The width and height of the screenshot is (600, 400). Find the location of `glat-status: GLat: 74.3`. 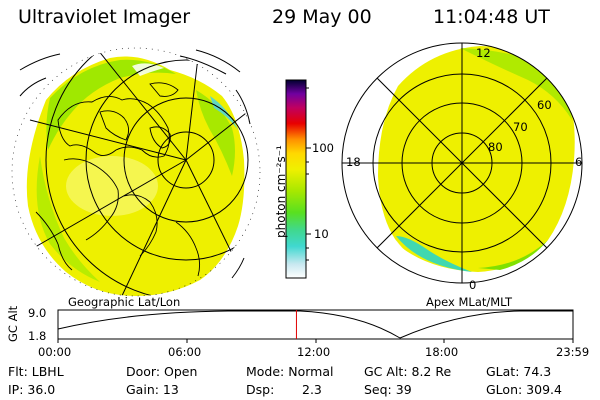

glat-status: GLat: 74.3 is located at coordinates (519, 371).